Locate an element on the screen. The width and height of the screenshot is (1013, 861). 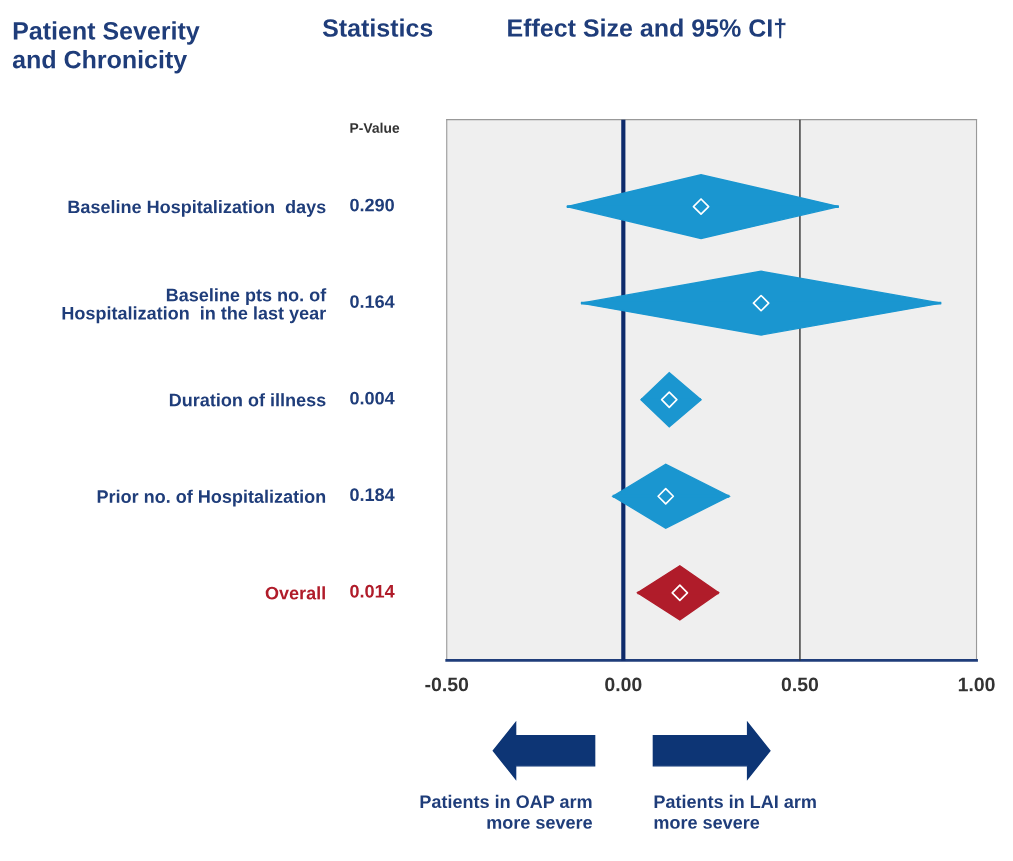
x-tick-label: -0.50 is located at coordinates (447, 684).